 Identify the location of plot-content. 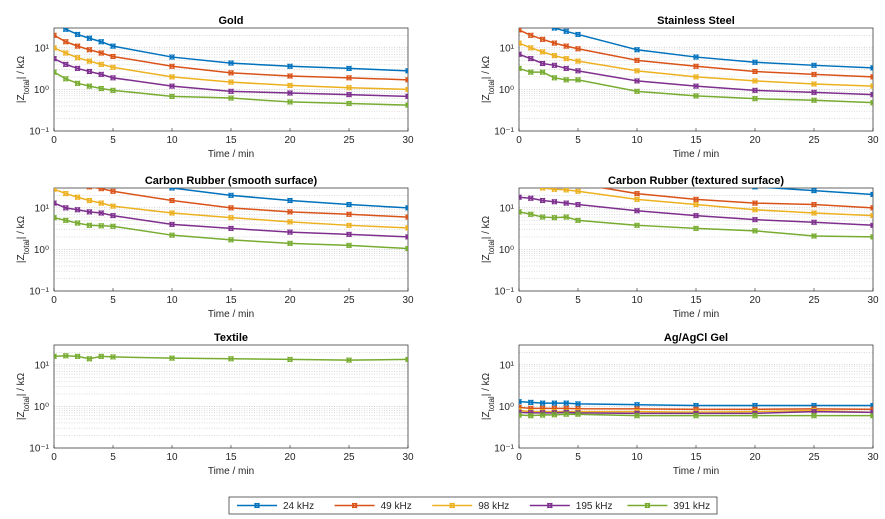
(695, 204).